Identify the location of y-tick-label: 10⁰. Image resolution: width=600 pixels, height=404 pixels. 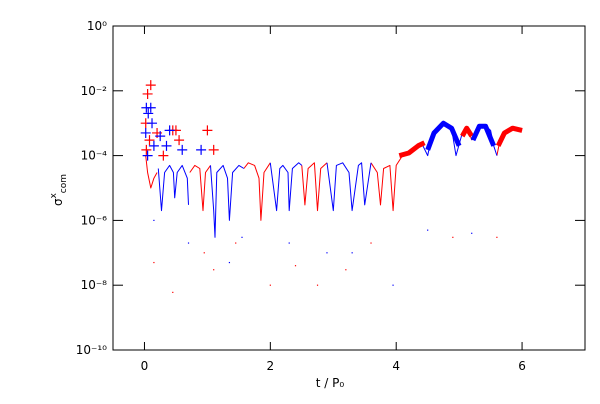
(97, 26).